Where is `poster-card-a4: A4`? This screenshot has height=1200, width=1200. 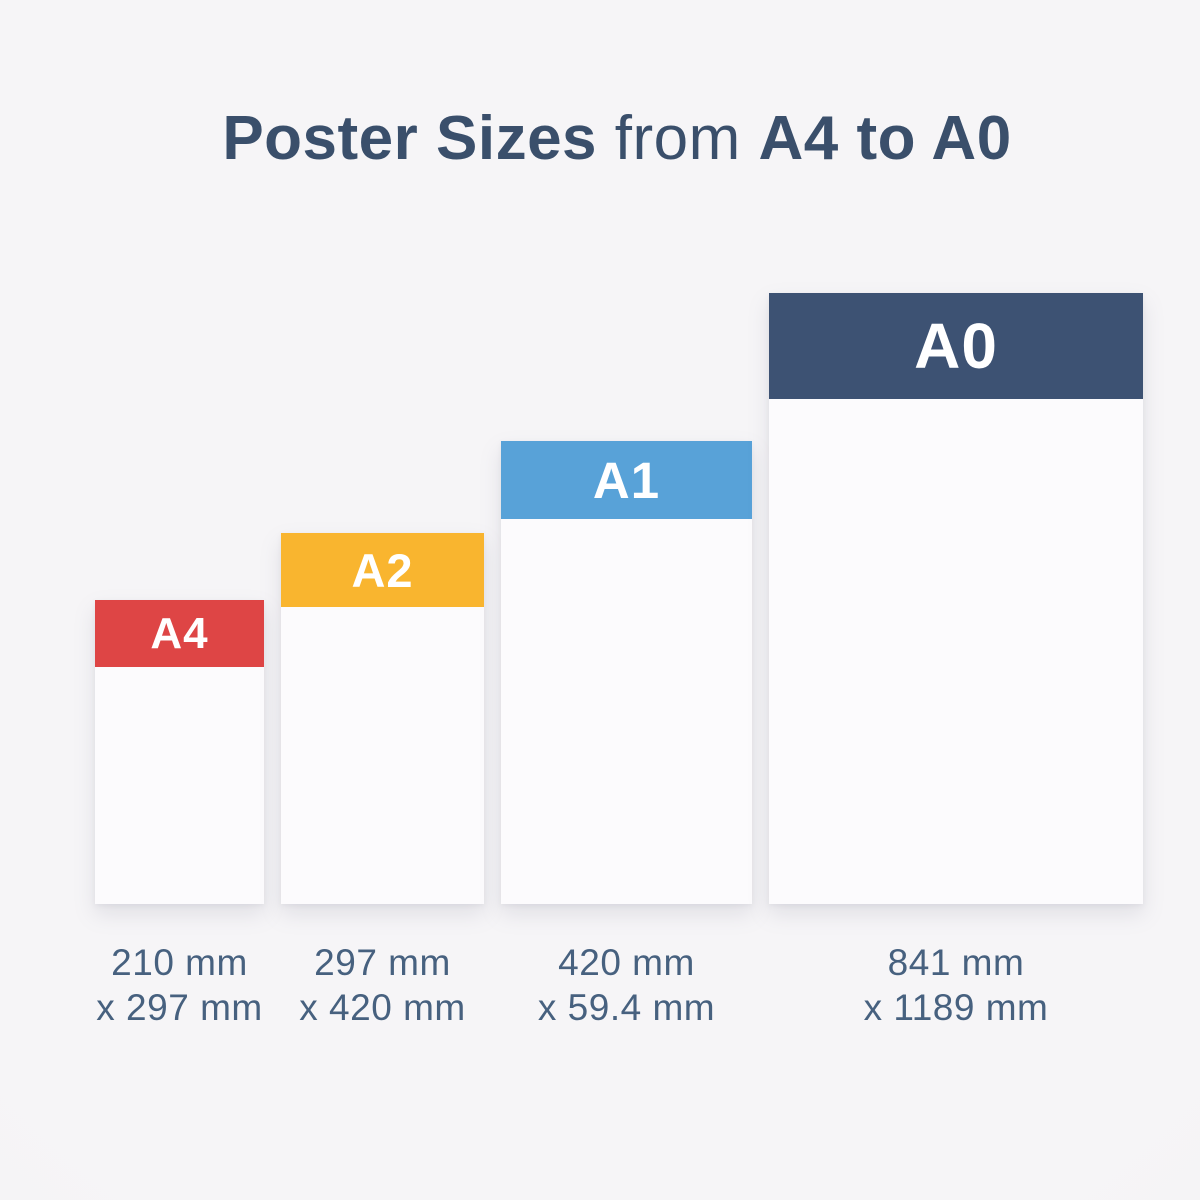 poster-card-a4: A4 is located at coordinates (179, 752).